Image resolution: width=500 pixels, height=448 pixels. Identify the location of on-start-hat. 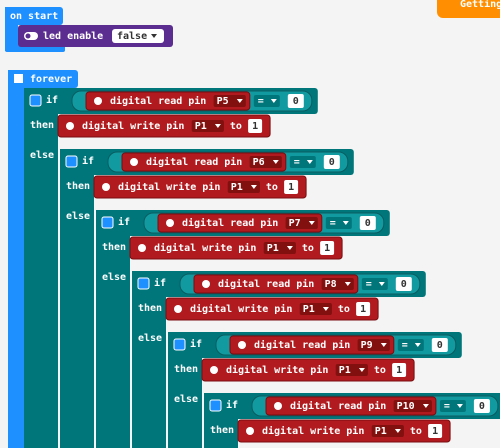
(34, 16).